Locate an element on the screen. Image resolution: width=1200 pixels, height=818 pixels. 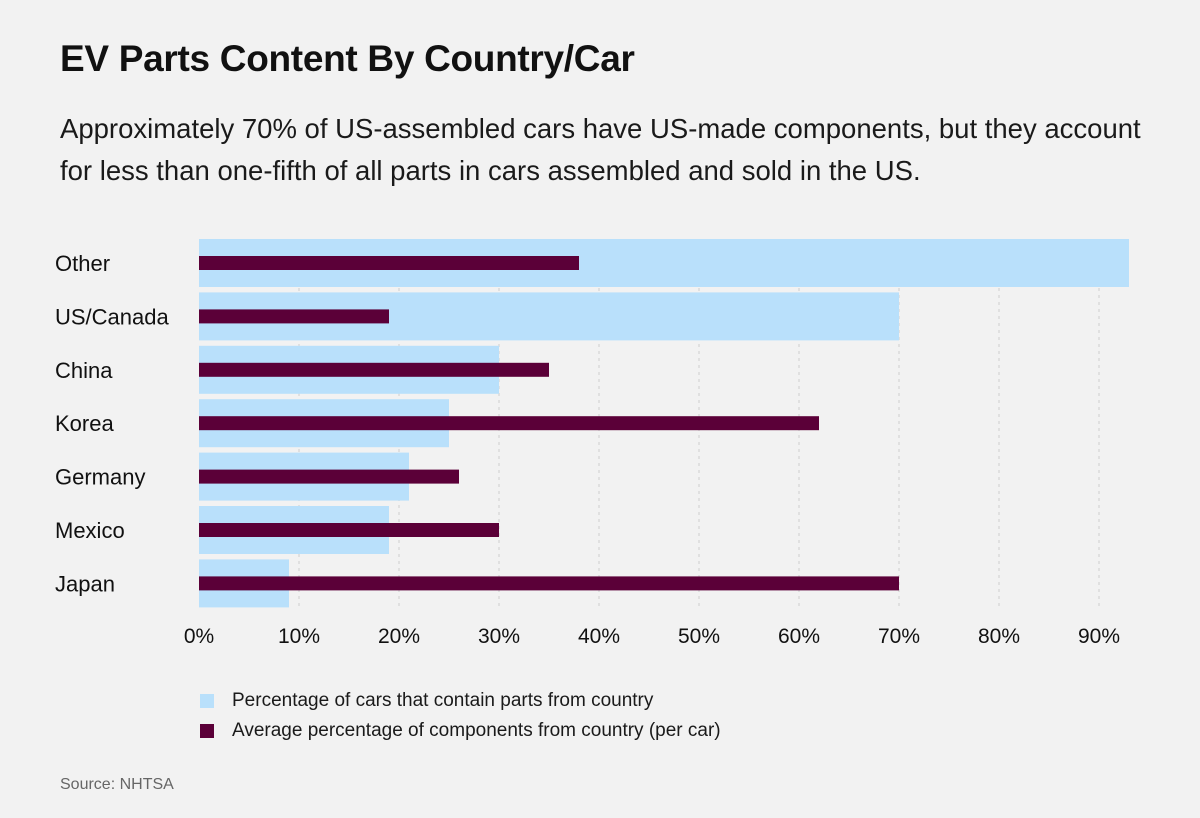
bar-components-other is located at coordinates (389, 263).